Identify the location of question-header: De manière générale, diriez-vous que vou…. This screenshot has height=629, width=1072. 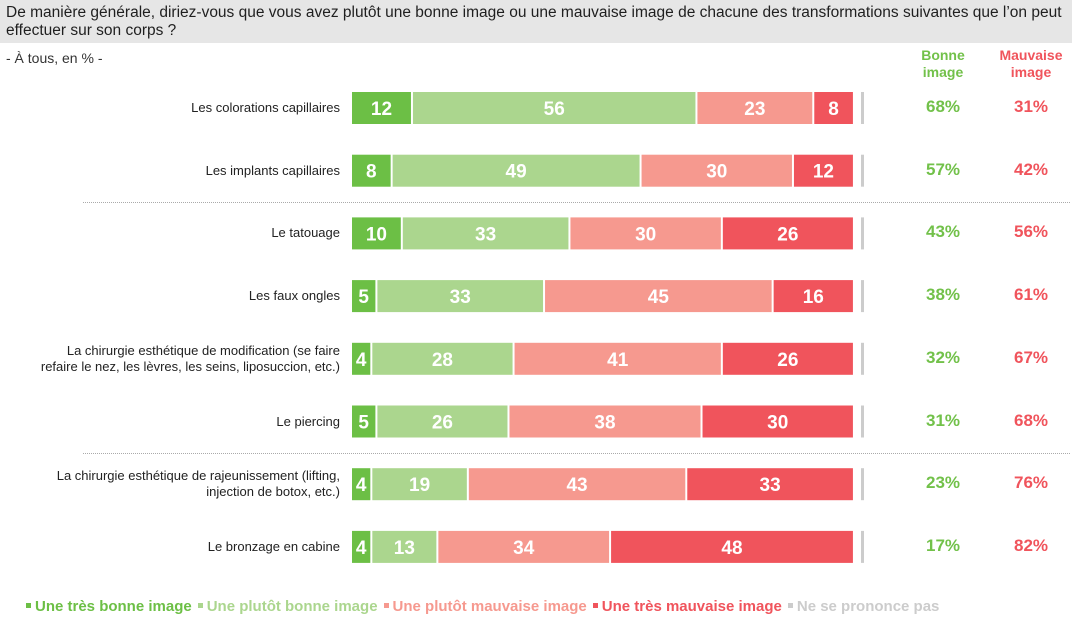
(536, 21).